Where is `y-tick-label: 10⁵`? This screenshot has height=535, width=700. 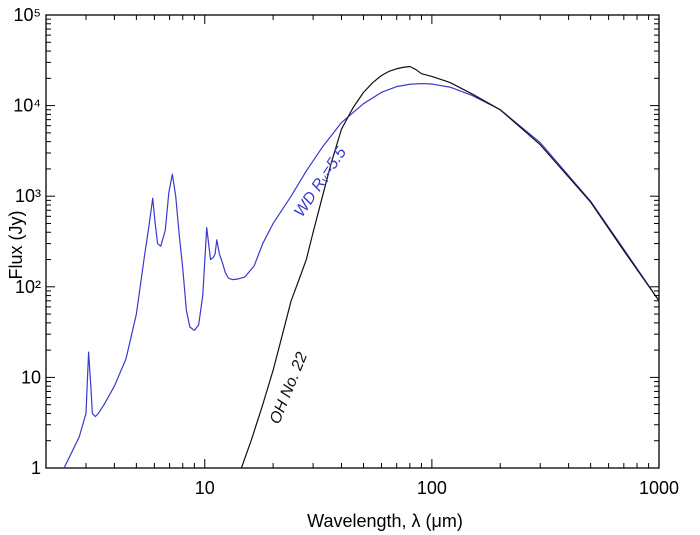
y-tick-label: 10⁵ is located at coordinates (27, 15).